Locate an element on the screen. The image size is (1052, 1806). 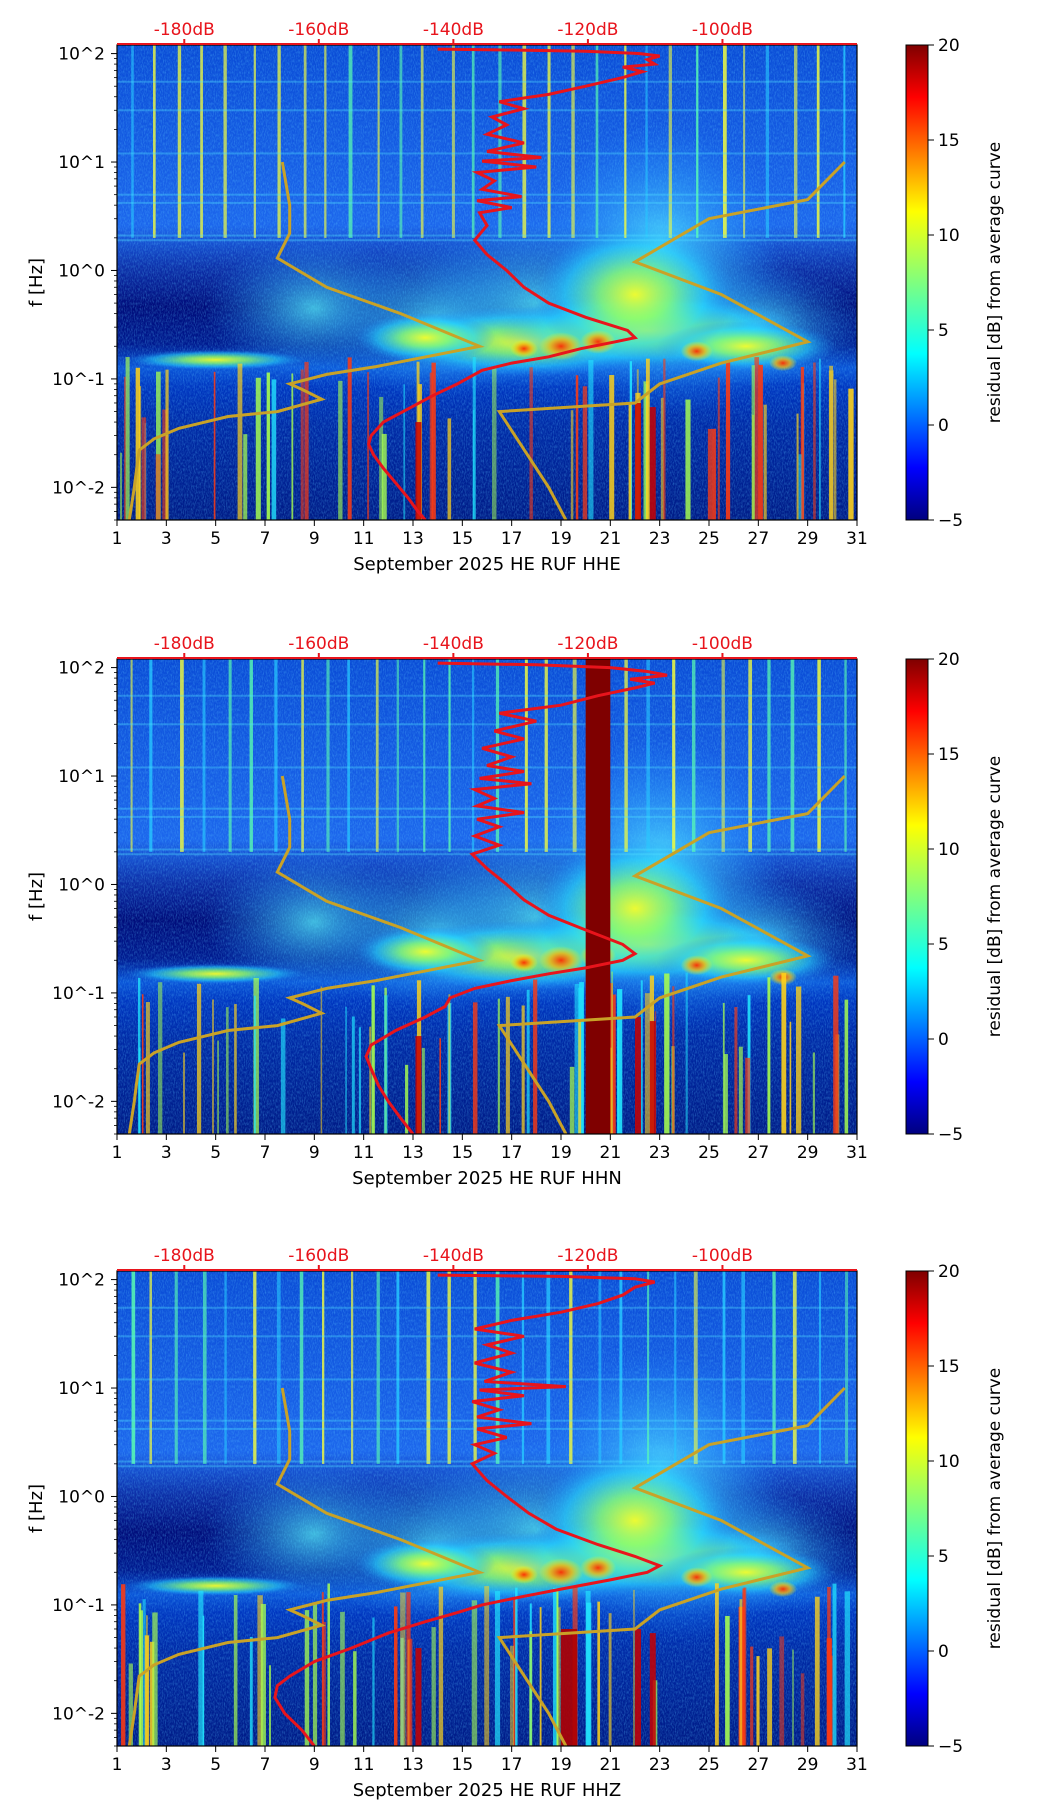
noise-clouds is located at coordinates (491, 268).